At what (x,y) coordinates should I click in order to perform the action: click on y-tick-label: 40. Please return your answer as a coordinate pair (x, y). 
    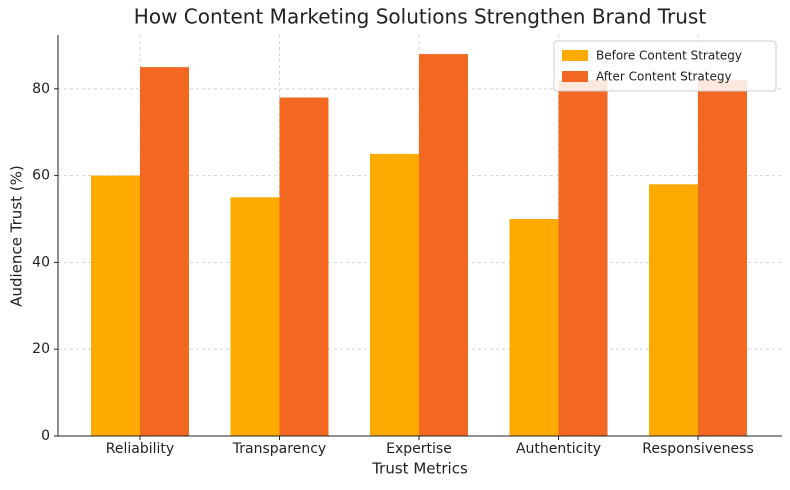
    Looking at the image, I should click on (41, 262).